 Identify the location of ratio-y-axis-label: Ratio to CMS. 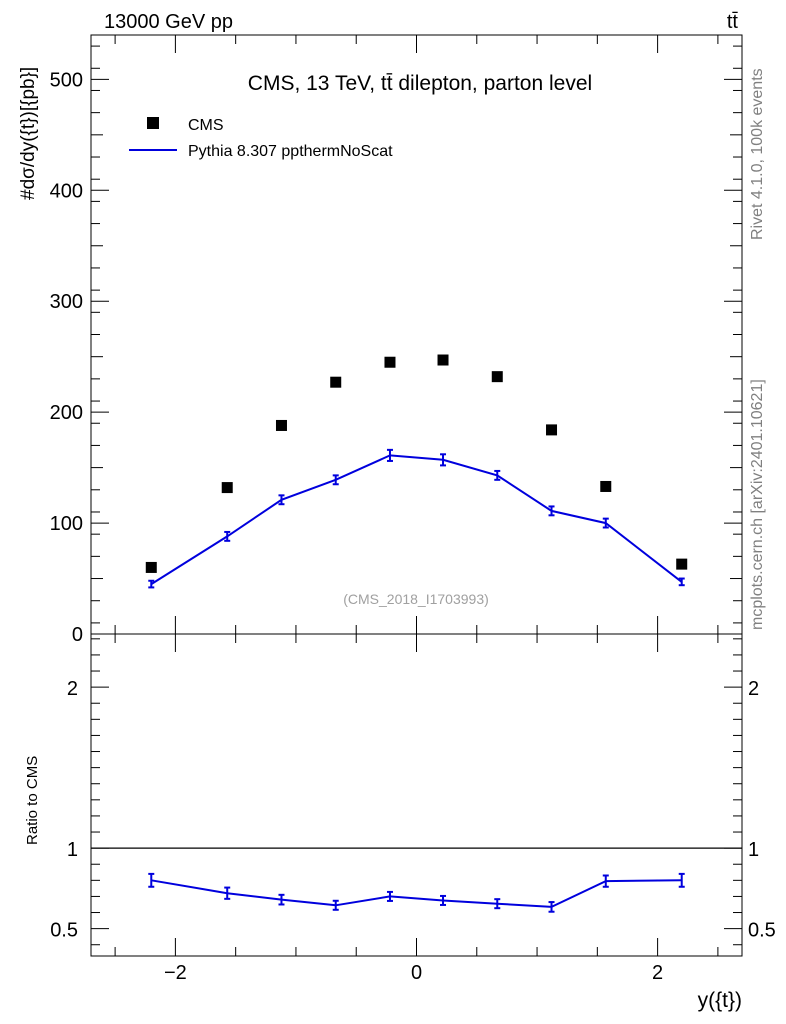
(32, 800).